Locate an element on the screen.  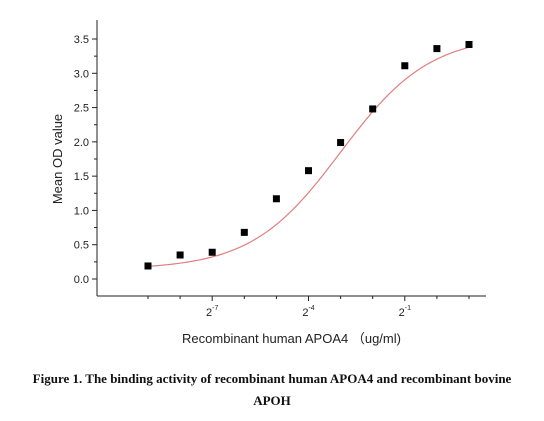
x-tick-exponent: -4 is located at coordinates (311, 308).